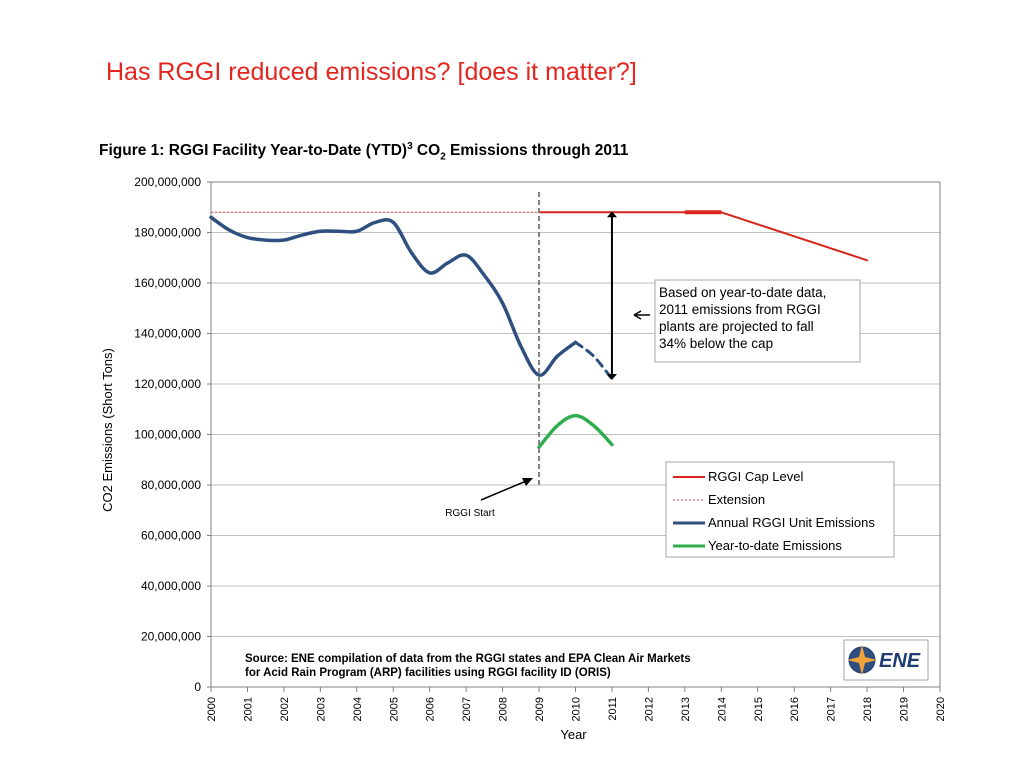 This screenshot has width=1024, height=768. Describe the element at coordinates (107, 430) in the screenshot. I see `y-axis-label: CO2 Emissions (Short Tons)` at that location.